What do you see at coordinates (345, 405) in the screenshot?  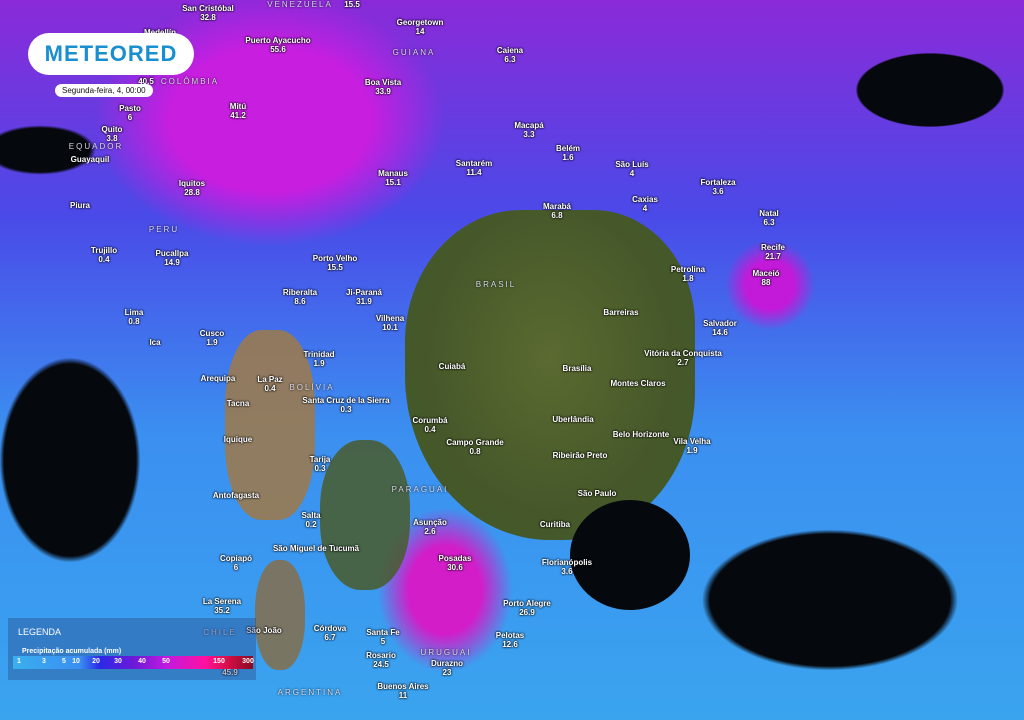 I see `city-label: Santa Cruz de la Sierra 0.3` at bounding box center [345, 405].